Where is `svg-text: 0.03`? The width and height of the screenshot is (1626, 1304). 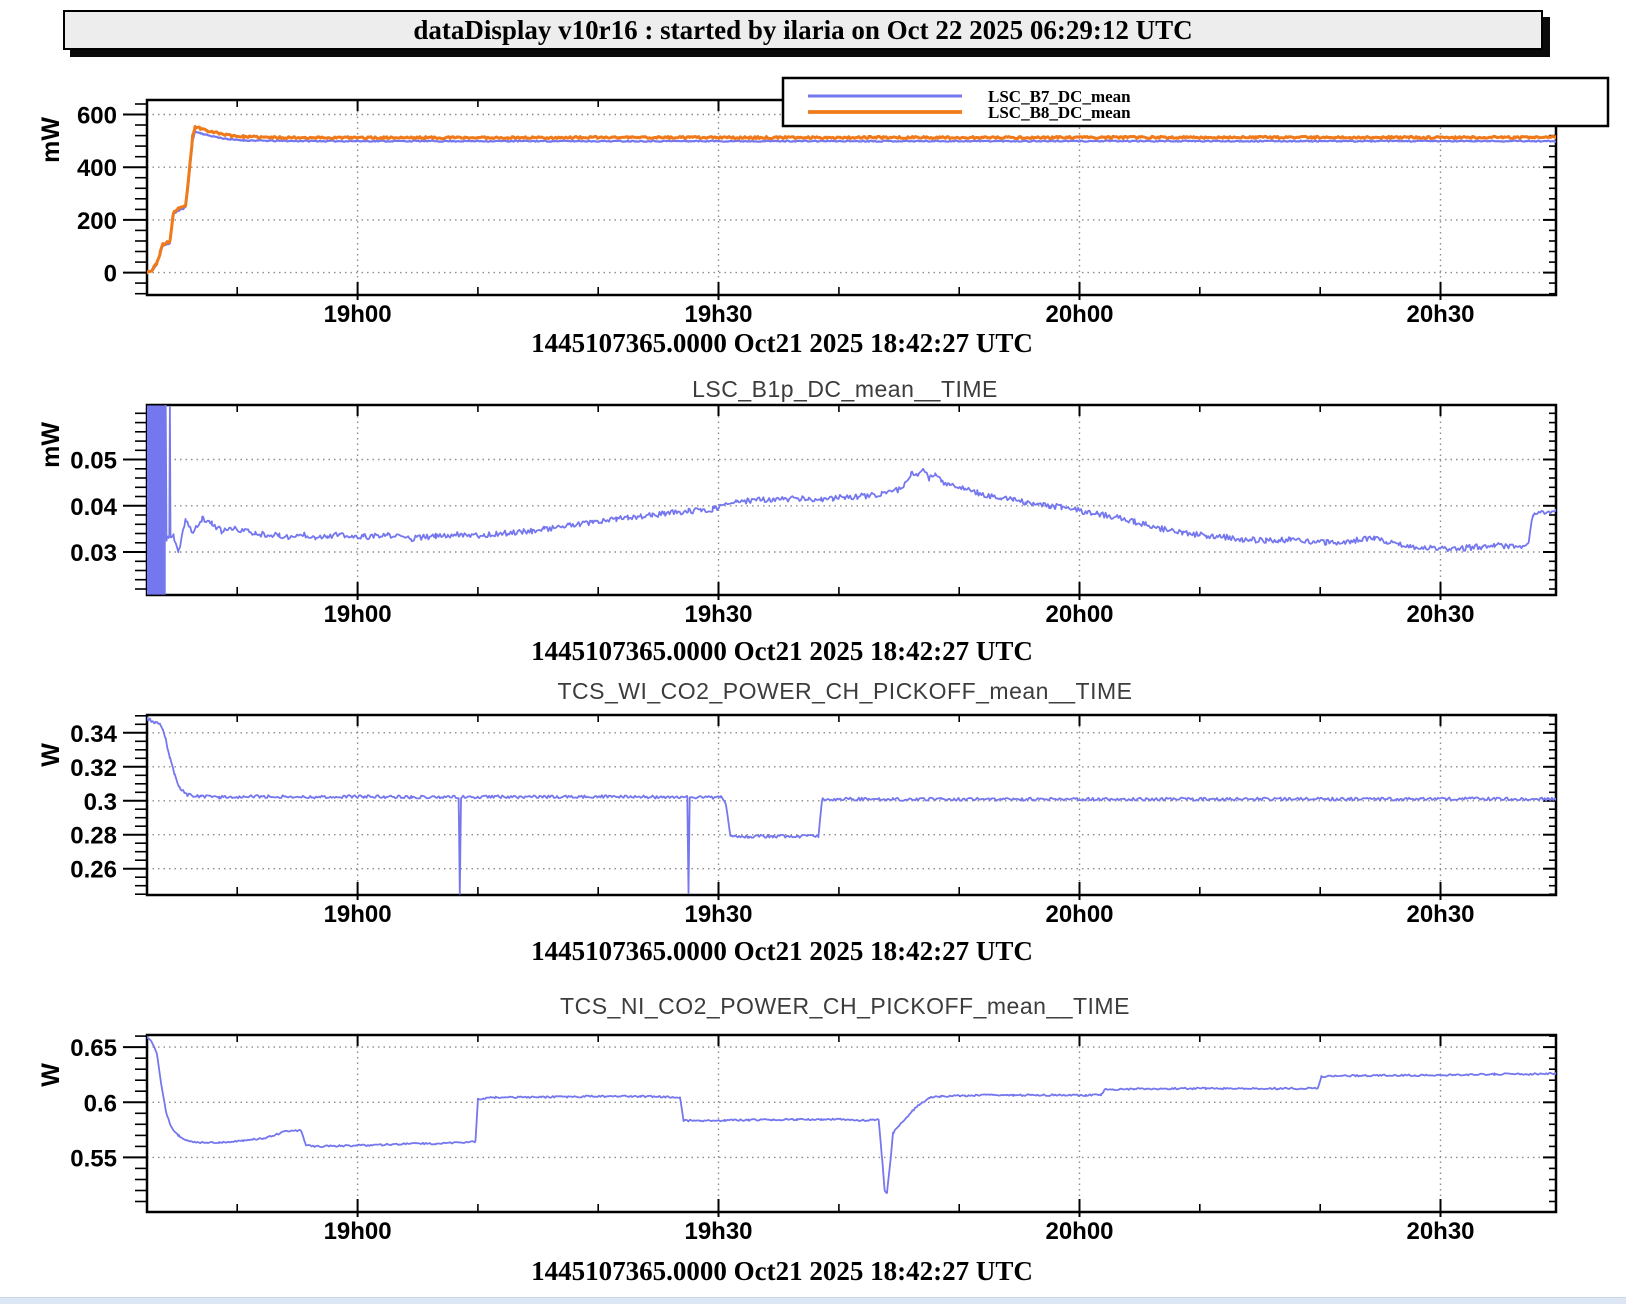 svg-text: 0.03 is located at coordinates (93, 553).